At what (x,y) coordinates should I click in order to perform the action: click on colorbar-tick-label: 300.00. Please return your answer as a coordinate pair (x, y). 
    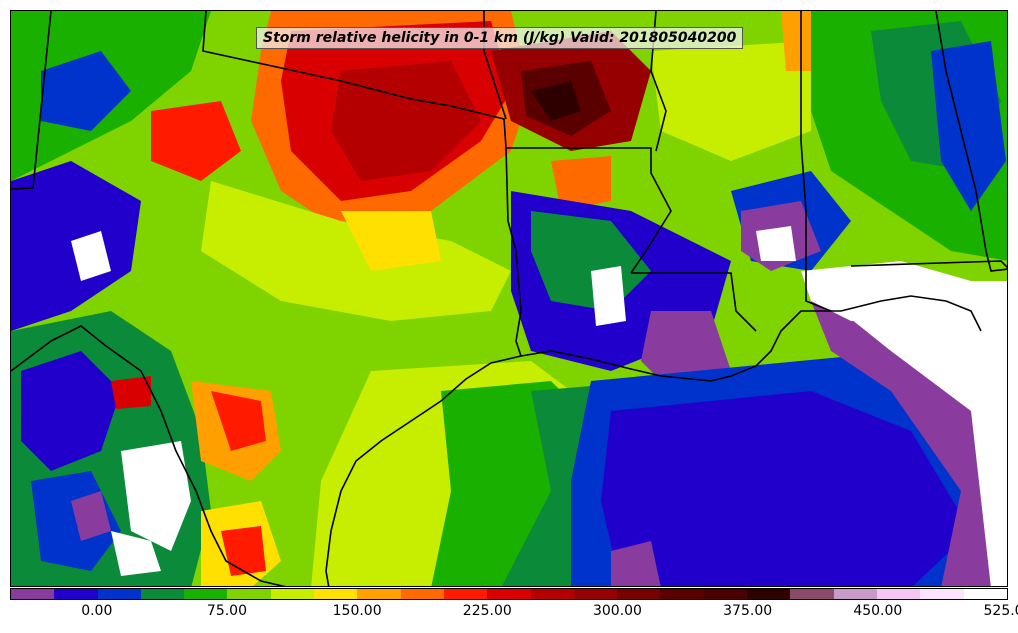
    Looking at the image, I should click on (617, 611).